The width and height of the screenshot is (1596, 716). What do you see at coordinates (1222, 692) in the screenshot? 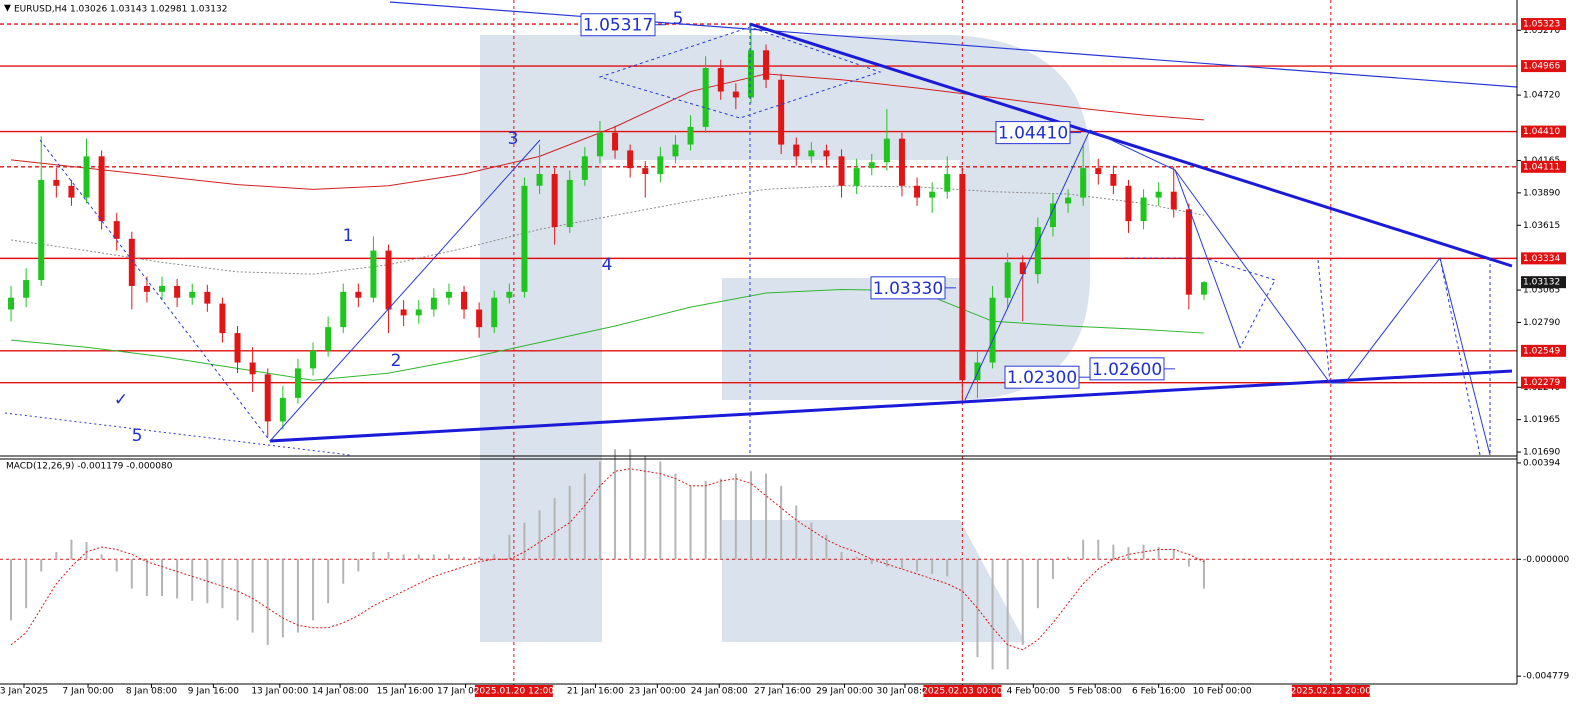
I see `x-tick-label: 10 Feb 00:00` at bounding box center [1222, 692].